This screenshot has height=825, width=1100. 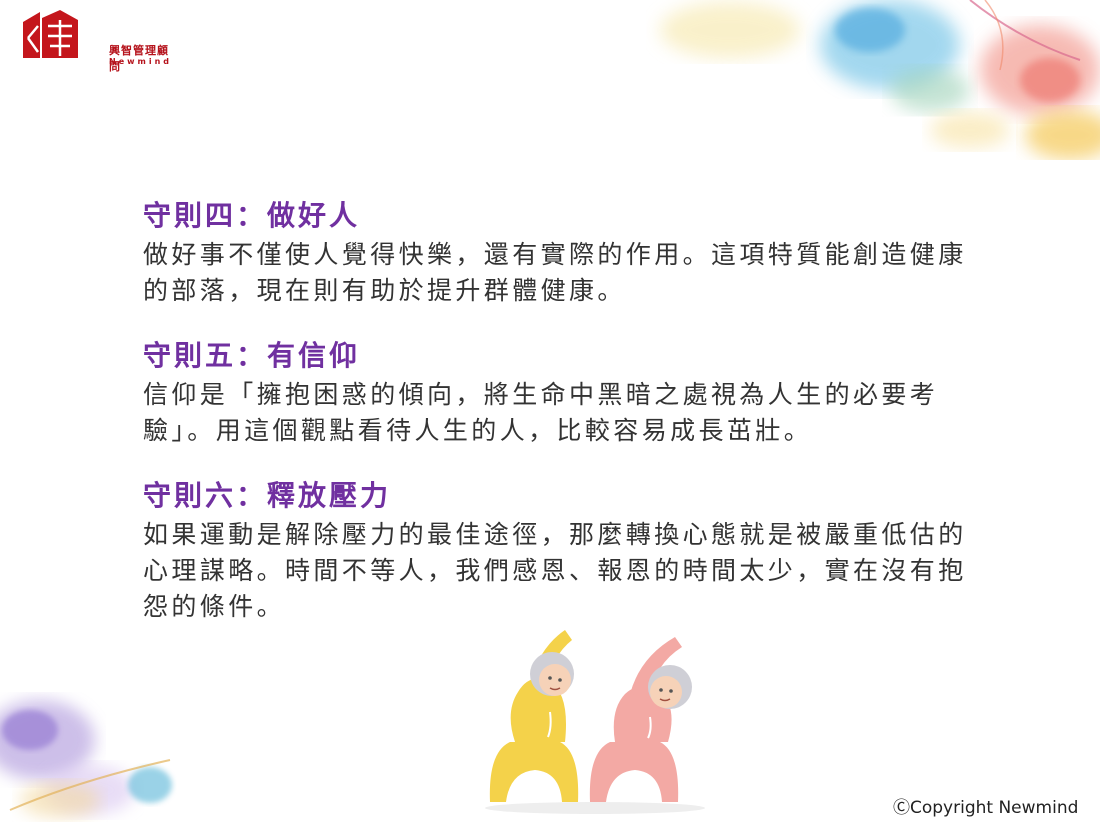 What do you see at coordinates (51, 35) in the screenshot?
I see `logo-mark-icon` at bounding box center [51, 35].